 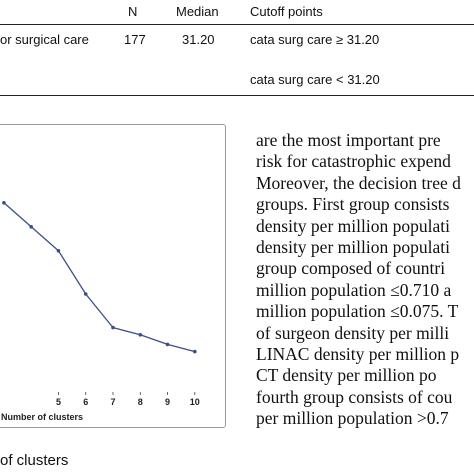 What do you see at coordinates (354, 289) in the screenshot?
I see `body-line: million population ≤0.710 a` at bounding box center [354, 289].